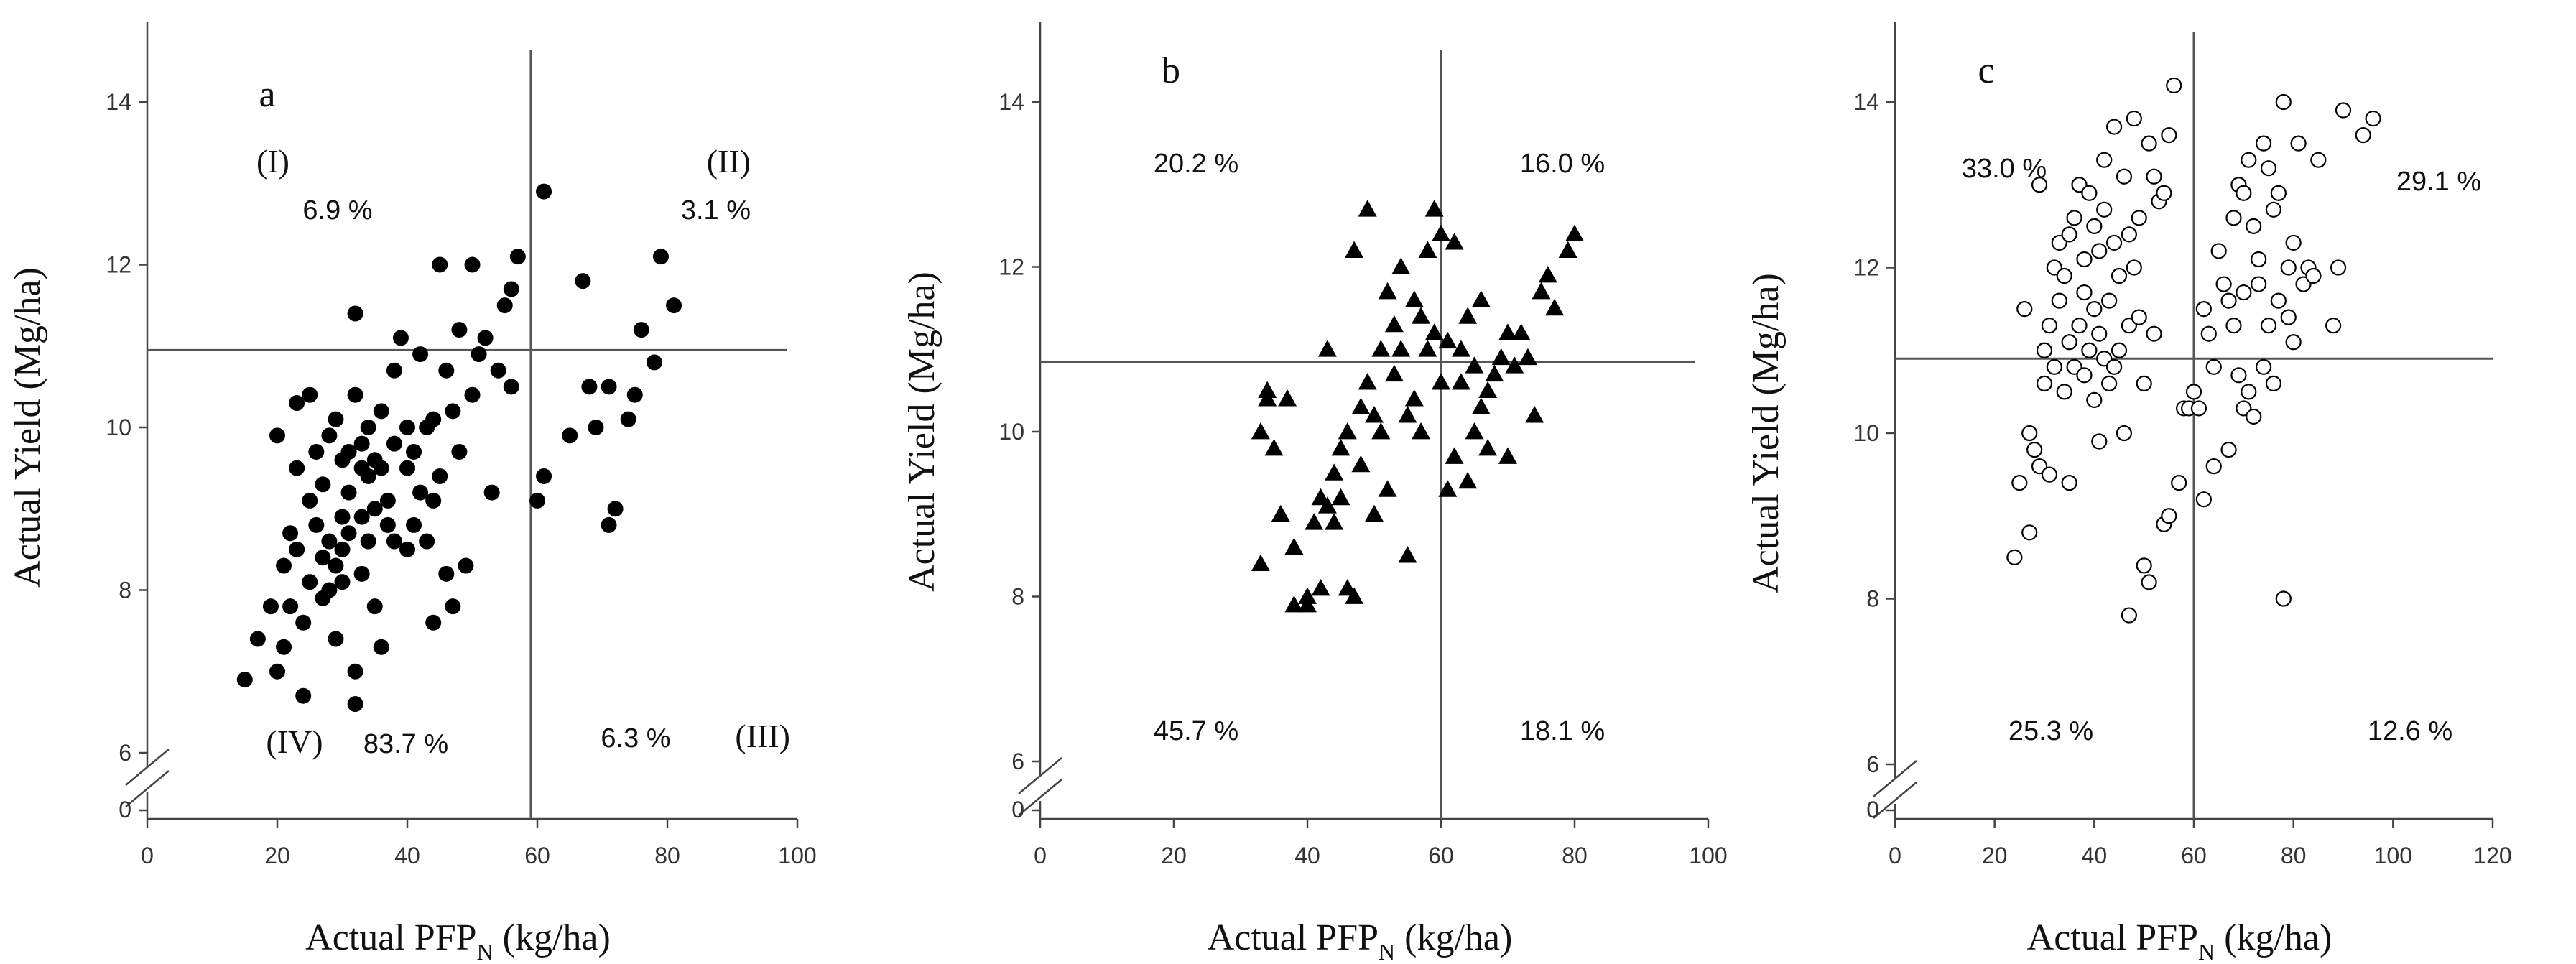  What do you see at coordinates (1171, 70) in the screenshot?
I see `panel-label: b` at bounding box center [1171, 70].